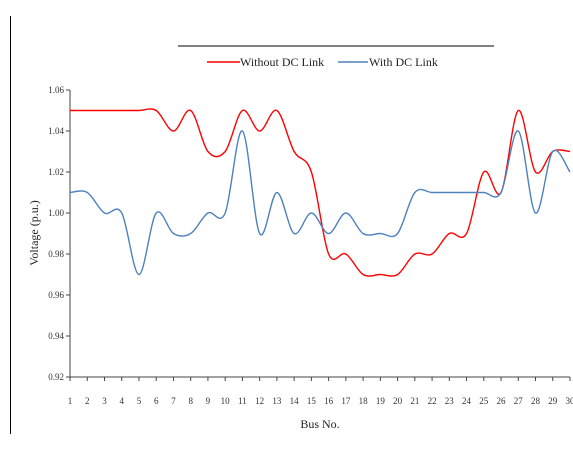  I want to click on y-tick-label: 0.92, so click(56, 377).